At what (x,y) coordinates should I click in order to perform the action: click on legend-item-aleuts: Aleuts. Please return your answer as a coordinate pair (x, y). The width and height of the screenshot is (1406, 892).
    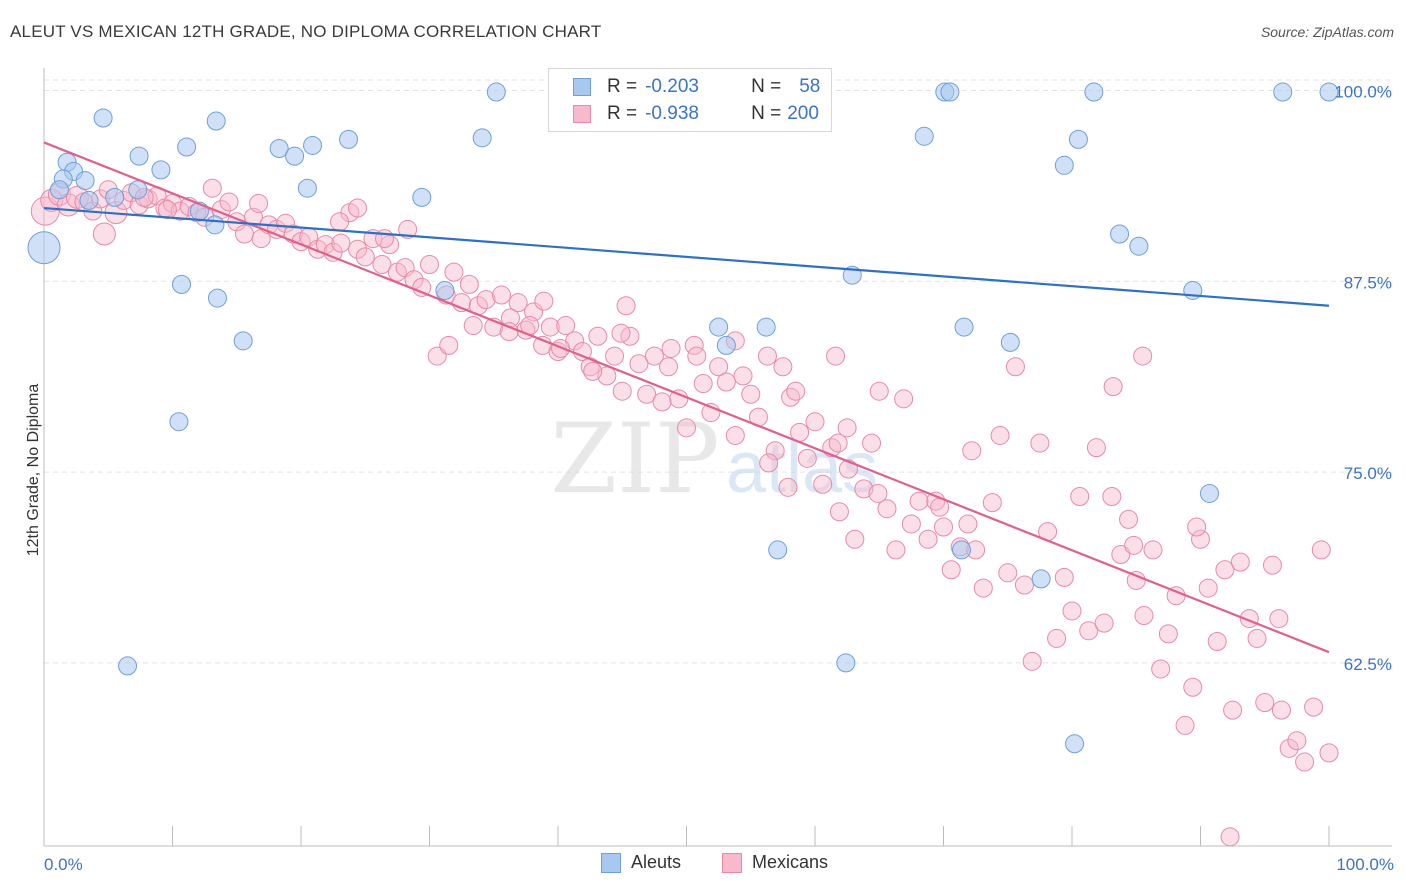
    Looking at the image, I should click on (641, 862).